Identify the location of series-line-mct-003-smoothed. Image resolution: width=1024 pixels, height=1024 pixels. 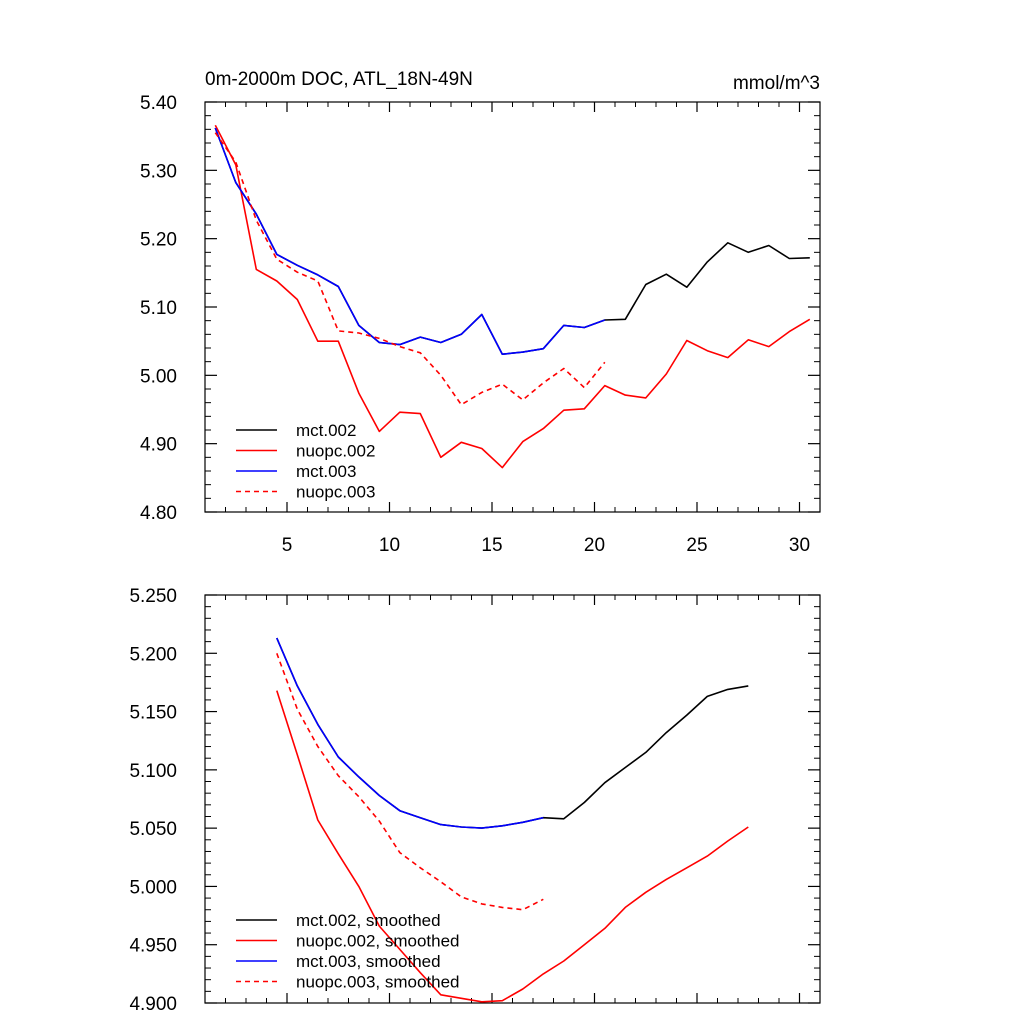
(410, 733).